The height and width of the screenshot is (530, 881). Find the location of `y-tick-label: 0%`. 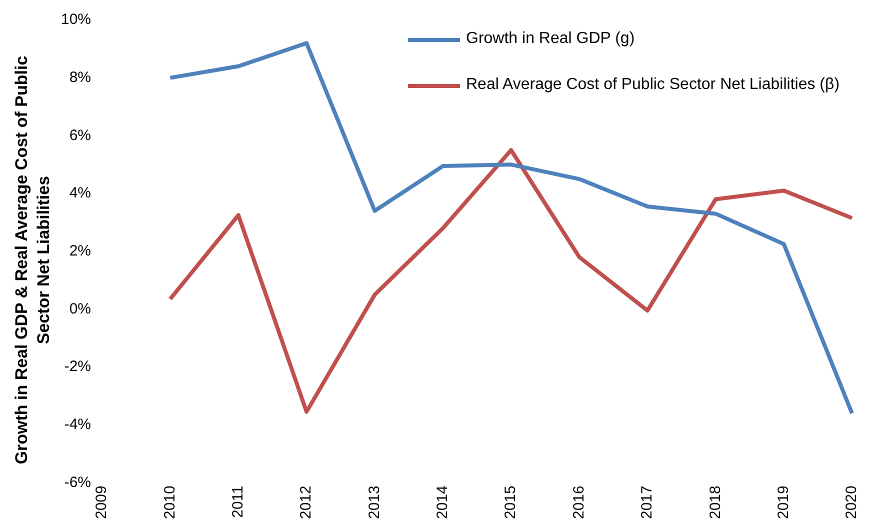

y-tick-label: 0% is located at coordinates (80, 309).